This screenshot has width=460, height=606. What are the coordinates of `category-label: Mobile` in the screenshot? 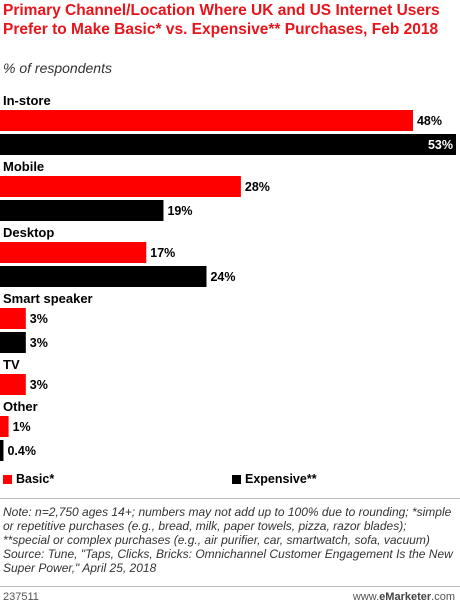 It's located at (23, 166).